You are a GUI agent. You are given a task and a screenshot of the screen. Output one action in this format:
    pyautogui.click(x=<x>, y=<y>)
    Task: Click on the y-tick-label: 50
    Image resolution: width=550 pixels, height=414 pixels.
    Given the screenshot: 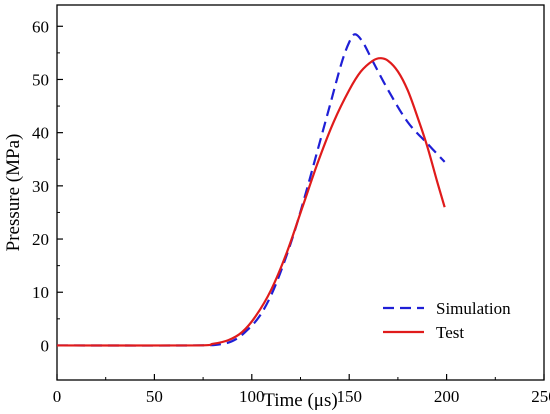 What is the action you would take?
    pyautogui.click(x=40, y=79)
    